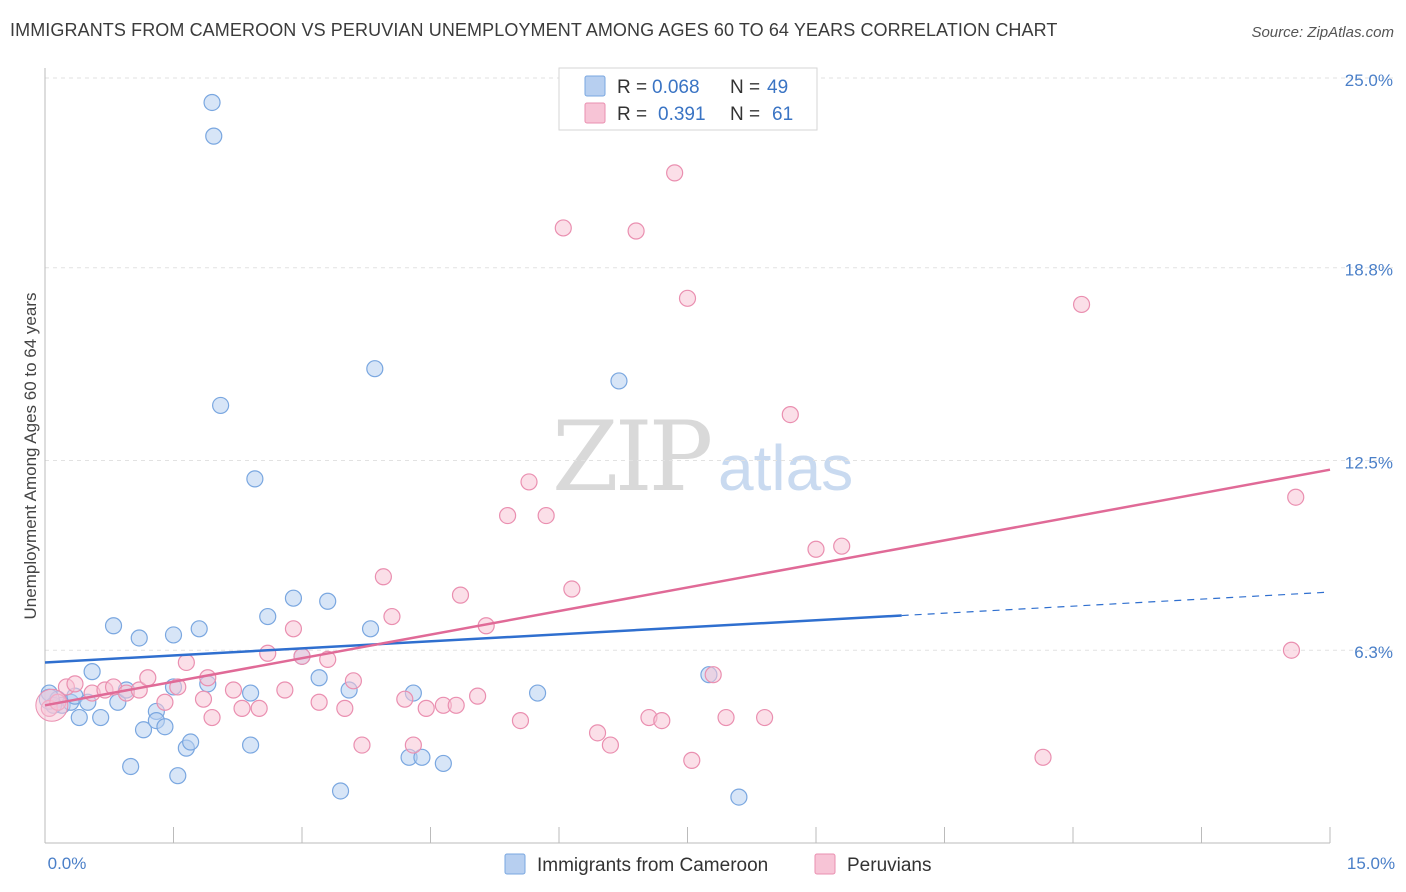 This screenshot has width=1406, height=892. What do you see at coordinates (1369, 366) in the screenshot?
I see `y-tick-labels: 6.3% 12.5% 18.8% 25.0%` at bounding box center [1369, 366].